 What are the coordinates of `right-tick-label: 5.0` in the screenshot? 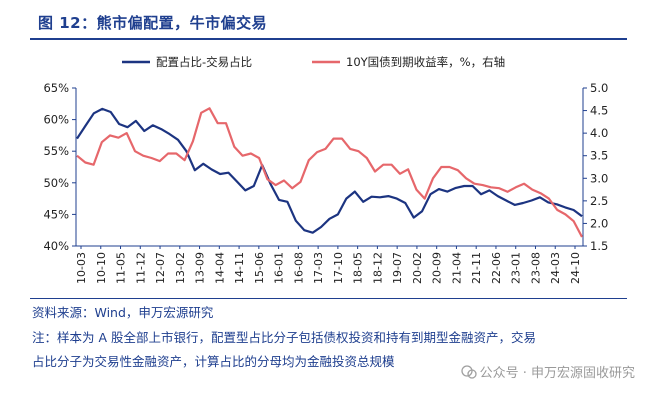 It's located at (599, 88).